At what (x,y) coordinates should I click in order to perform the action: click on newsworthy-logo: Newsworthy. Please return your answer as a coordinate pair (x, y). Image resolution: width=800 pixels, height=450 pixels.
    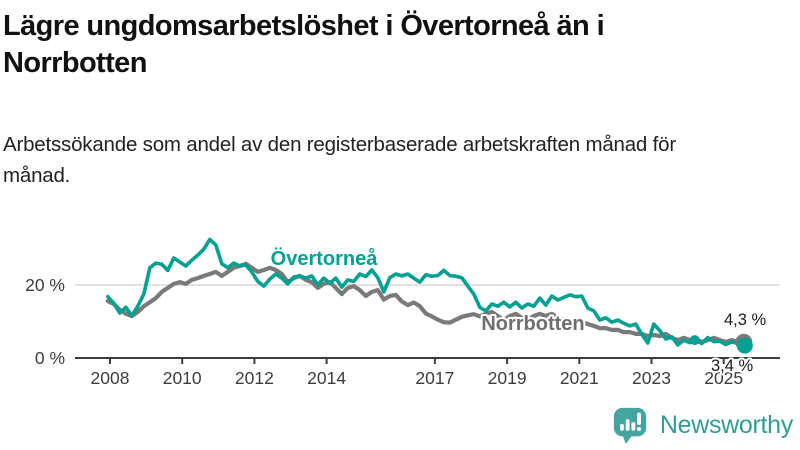
    Looking at the image, I should click on (702, 425).